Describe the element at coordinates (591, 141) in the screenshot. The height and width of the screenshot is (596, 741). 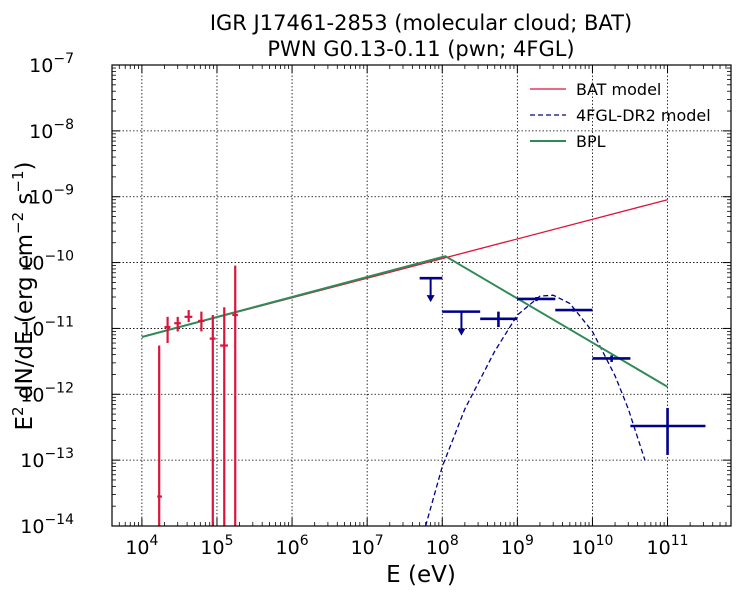
I see `legend-label-bpl: BPL` at that location.